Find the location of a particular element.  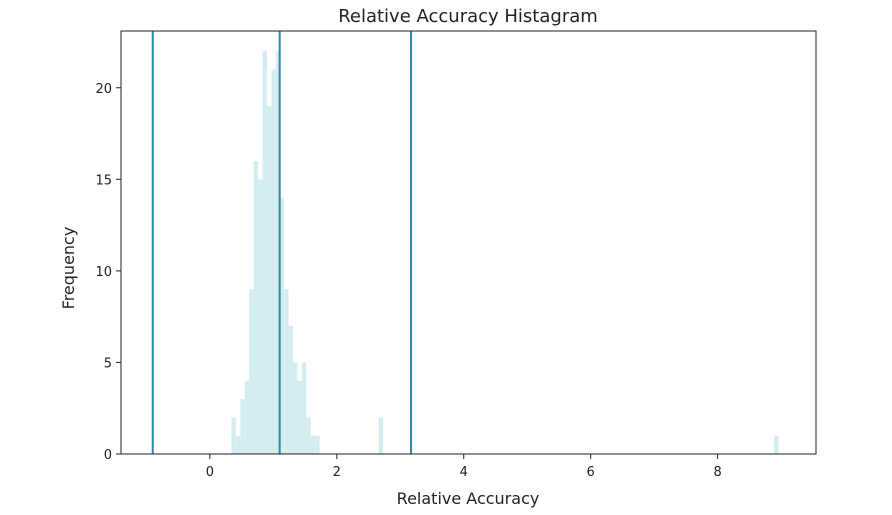

x-tick-label-4: 8 is located at coordinates (717, 472).